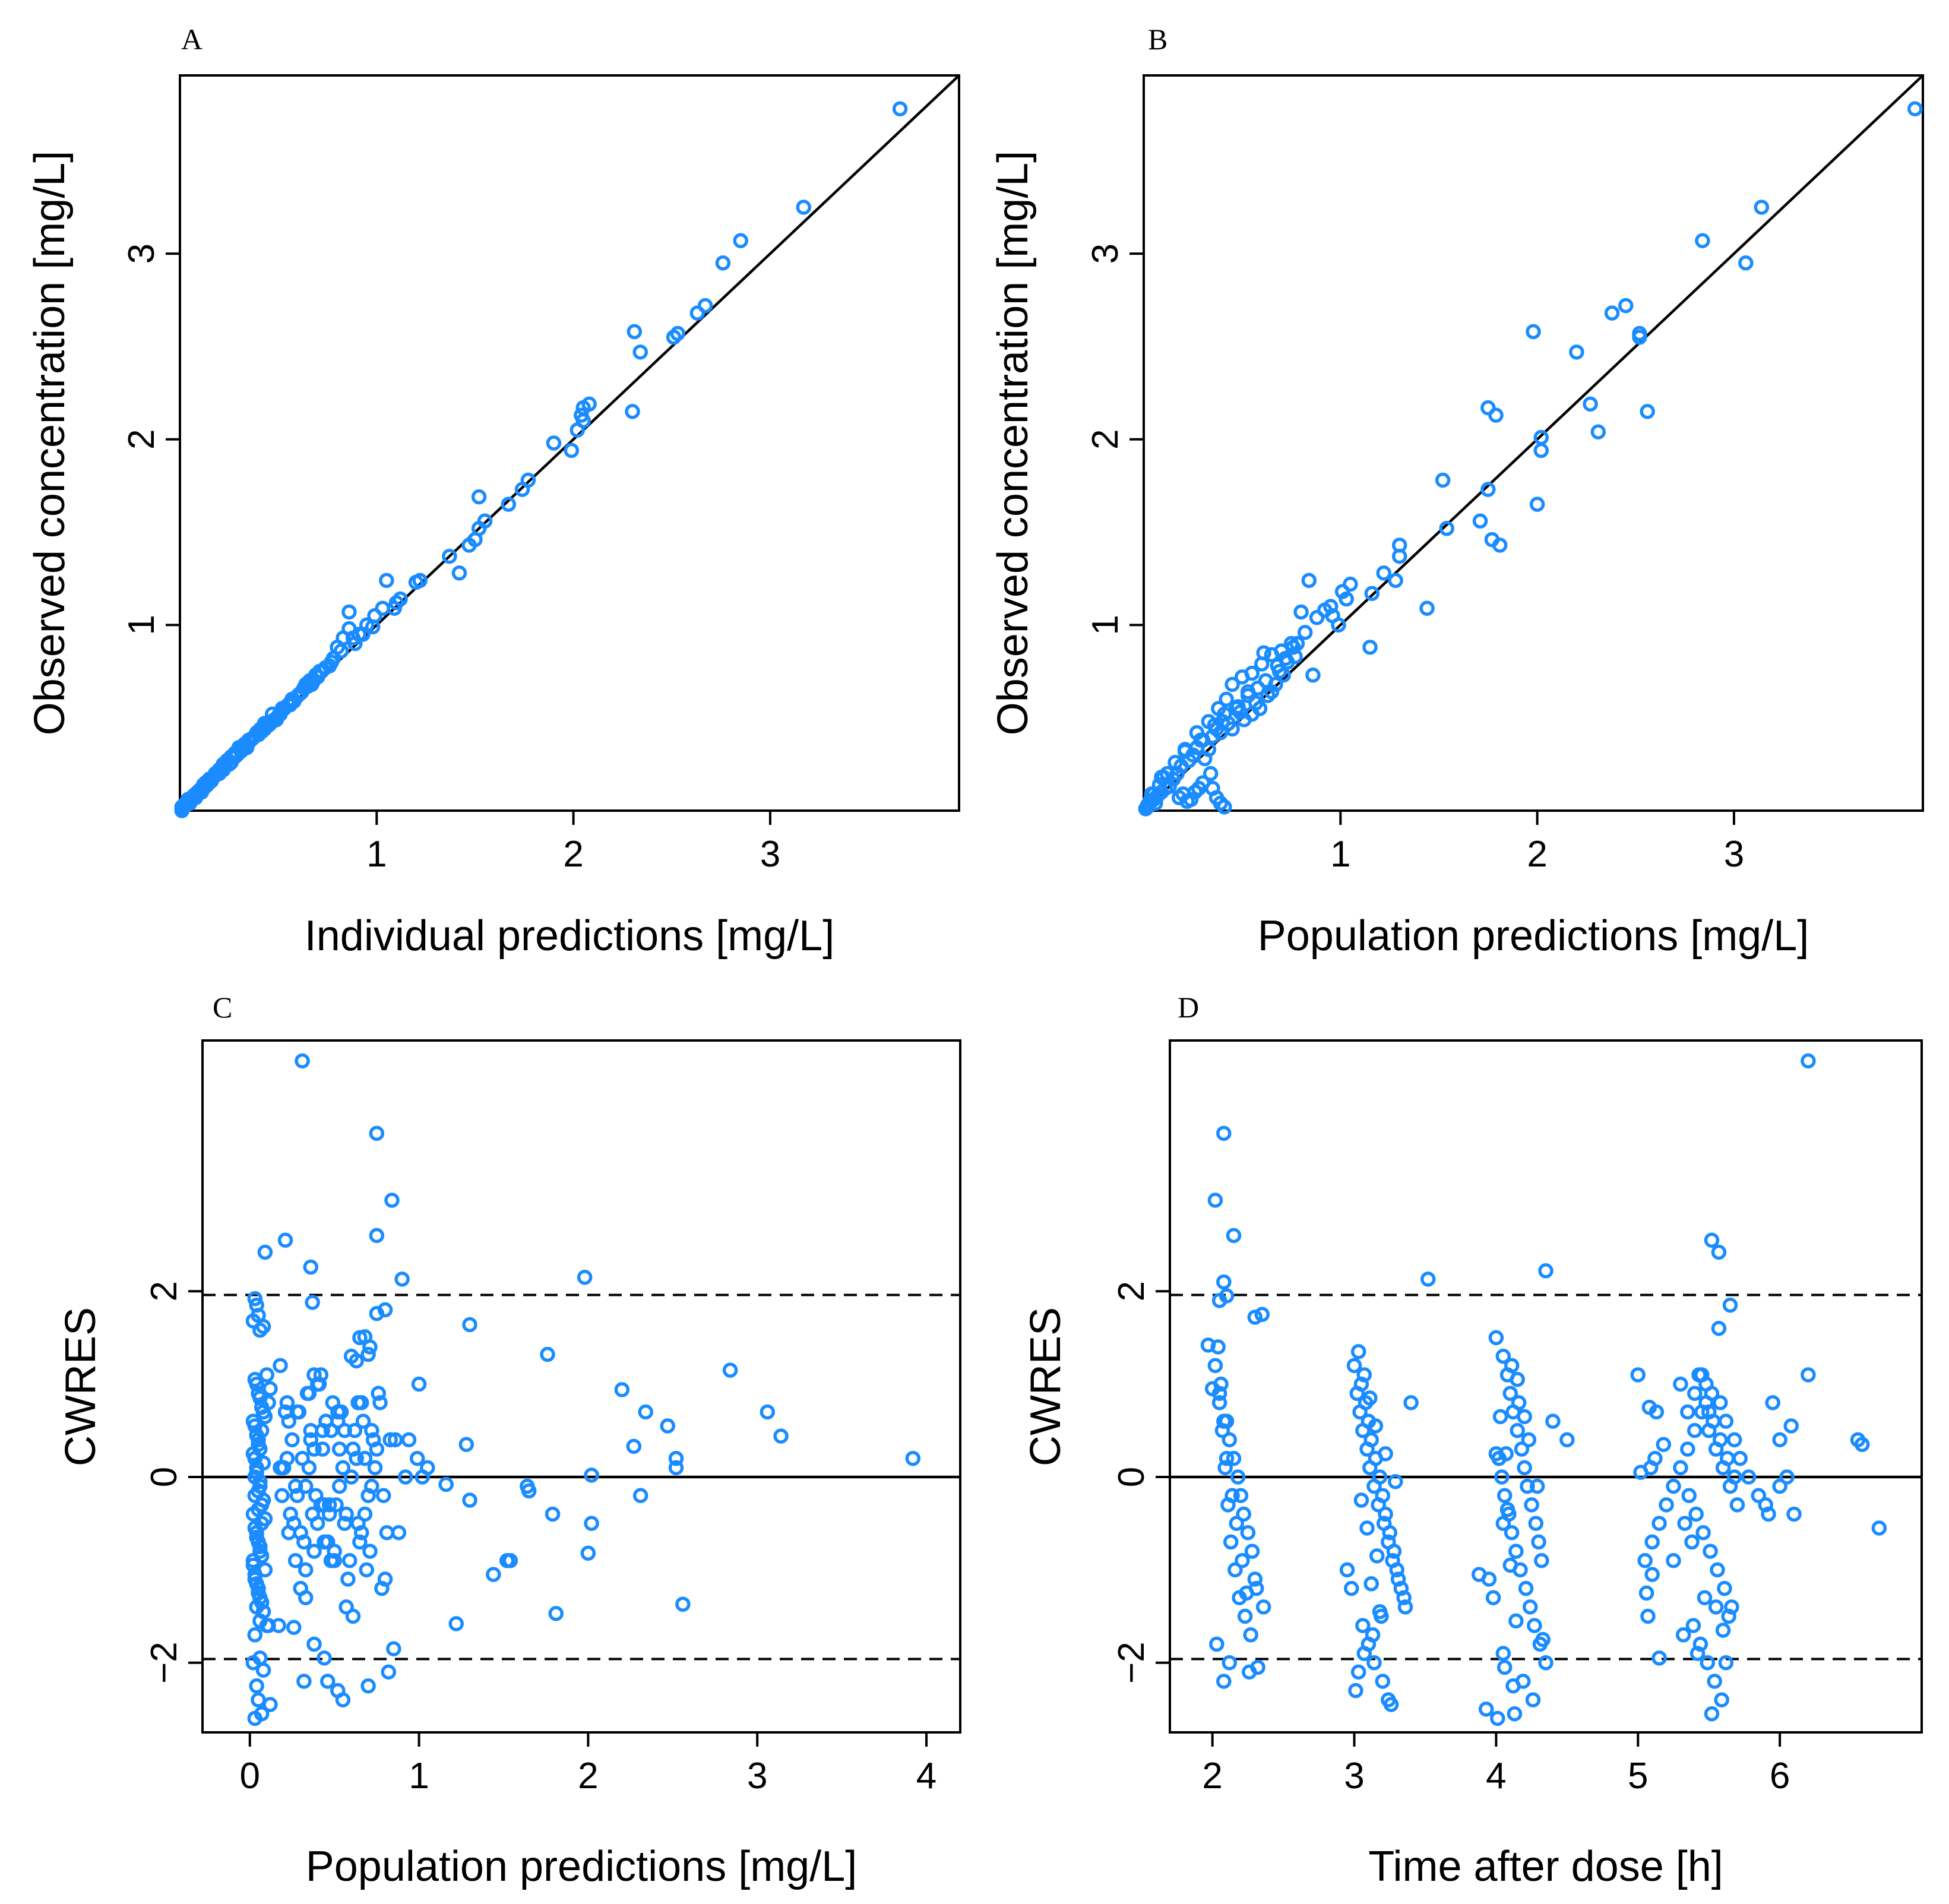  I want to click on panel-c-ytick-label-2: 2, so click(165, 1291).